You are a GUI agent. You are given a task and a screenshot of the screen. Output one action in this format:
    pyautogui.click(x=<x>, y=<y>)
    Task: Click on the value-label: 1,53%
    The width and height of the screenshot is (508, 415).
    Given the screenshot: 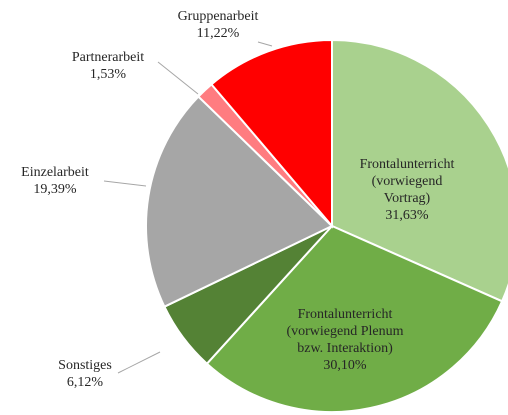 What is the action you would take?
    pyautogui.click(x=108, y=74)
    